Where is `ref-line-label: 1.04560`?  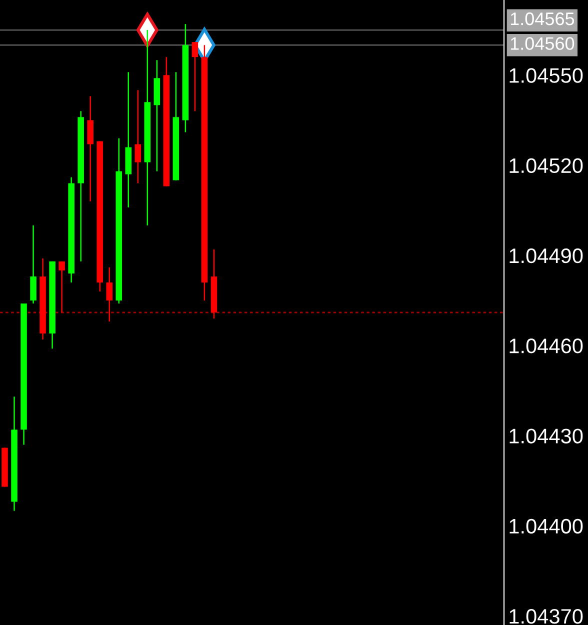
ref-line-label: 1.04560 is located at coordinates (542, 43).